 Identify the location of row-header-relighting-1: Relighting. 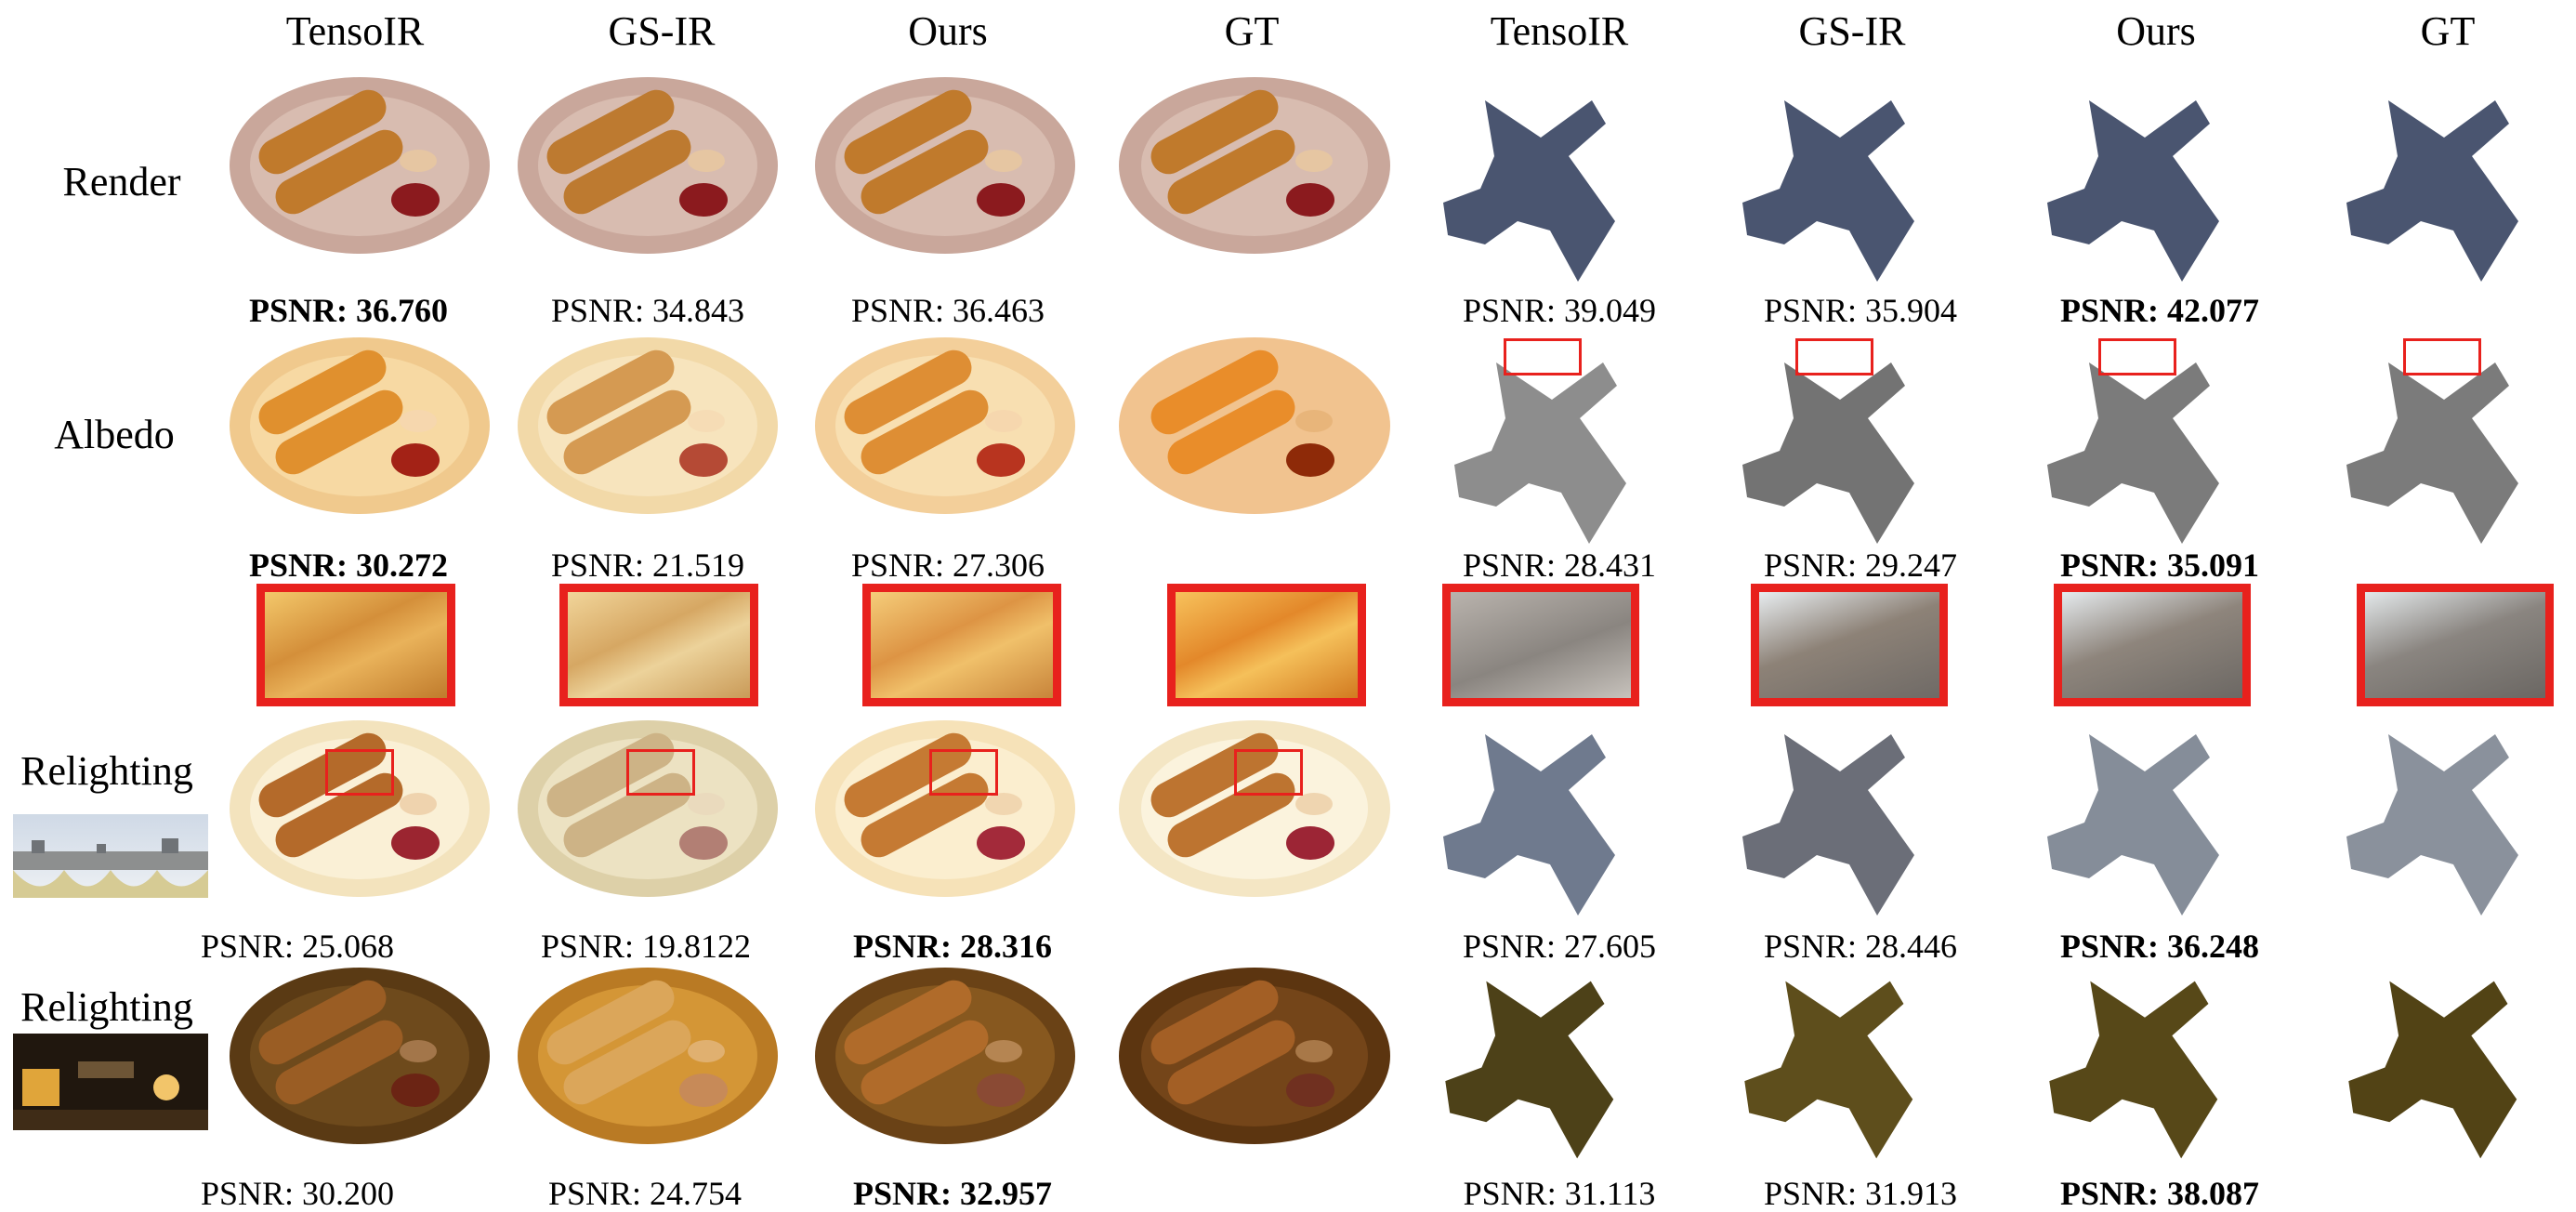
(106, 771).